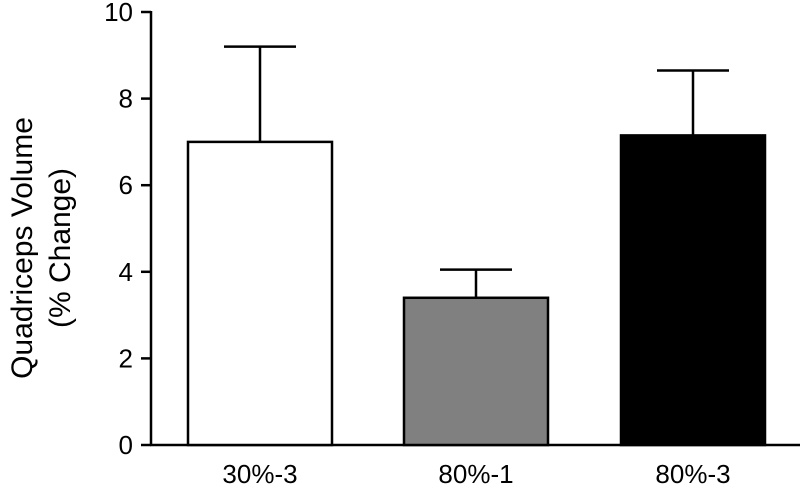  What do you see at coordinates (126, 185) in the screenshot?
I see `y-tick-label: 6` at bounding box center [126, 185].